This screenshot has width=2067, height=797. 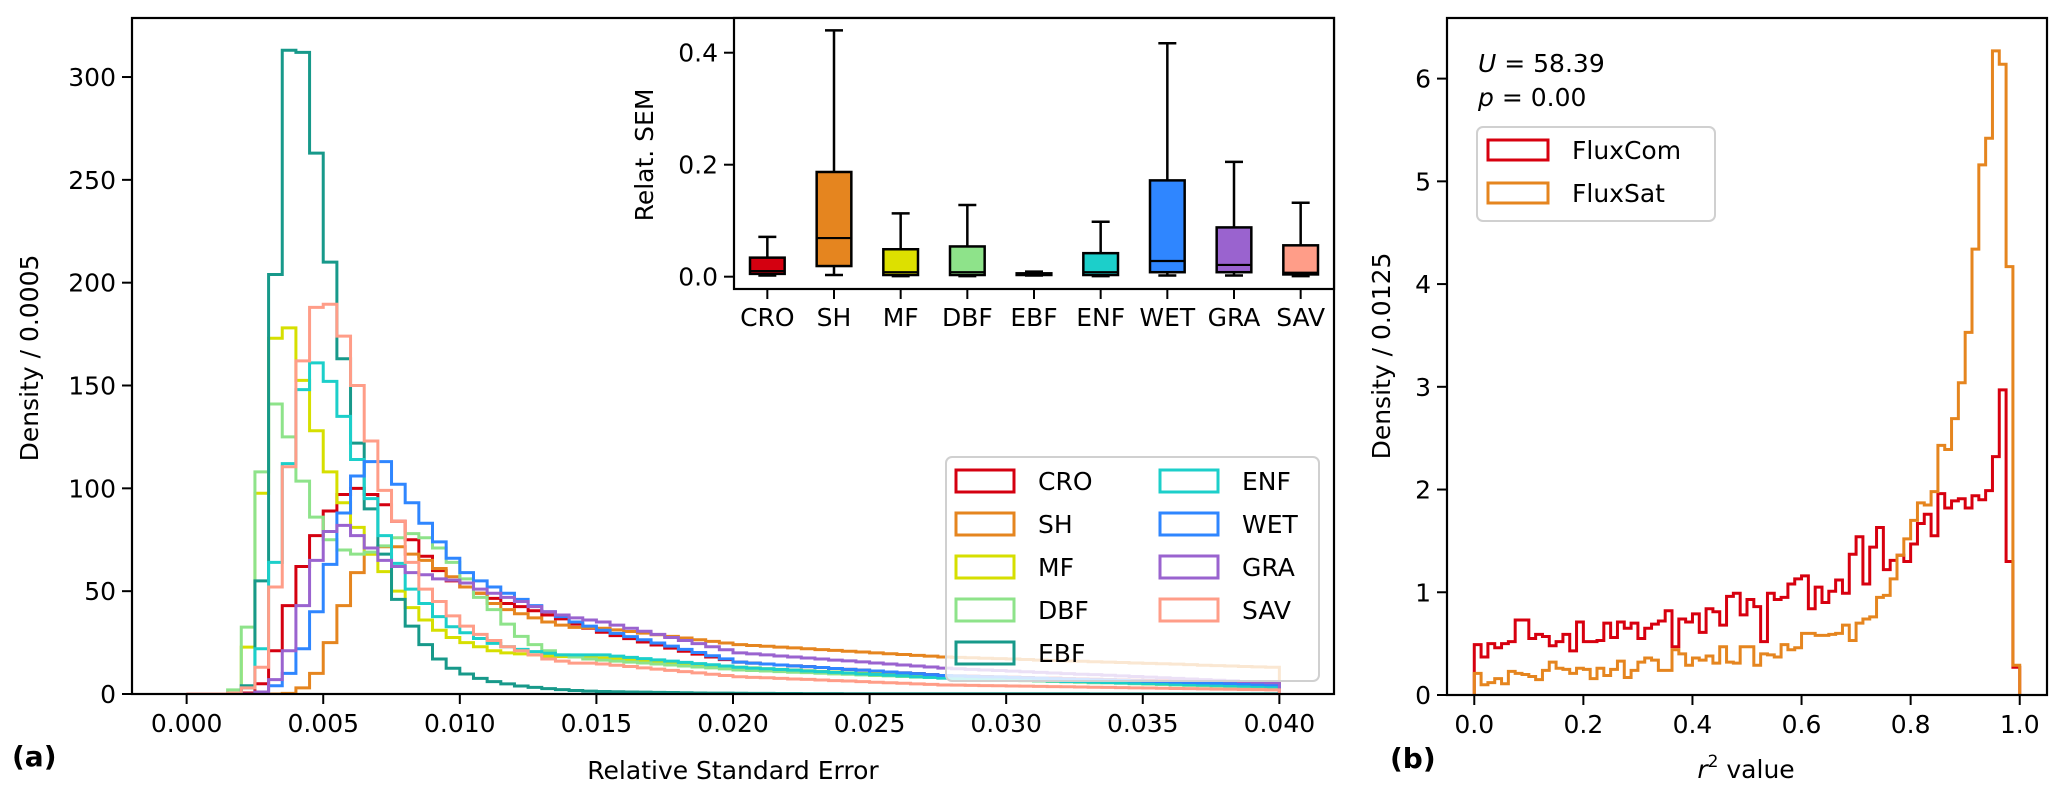 I want to click on y-tick-label: 200, so click(x=92, y=283).